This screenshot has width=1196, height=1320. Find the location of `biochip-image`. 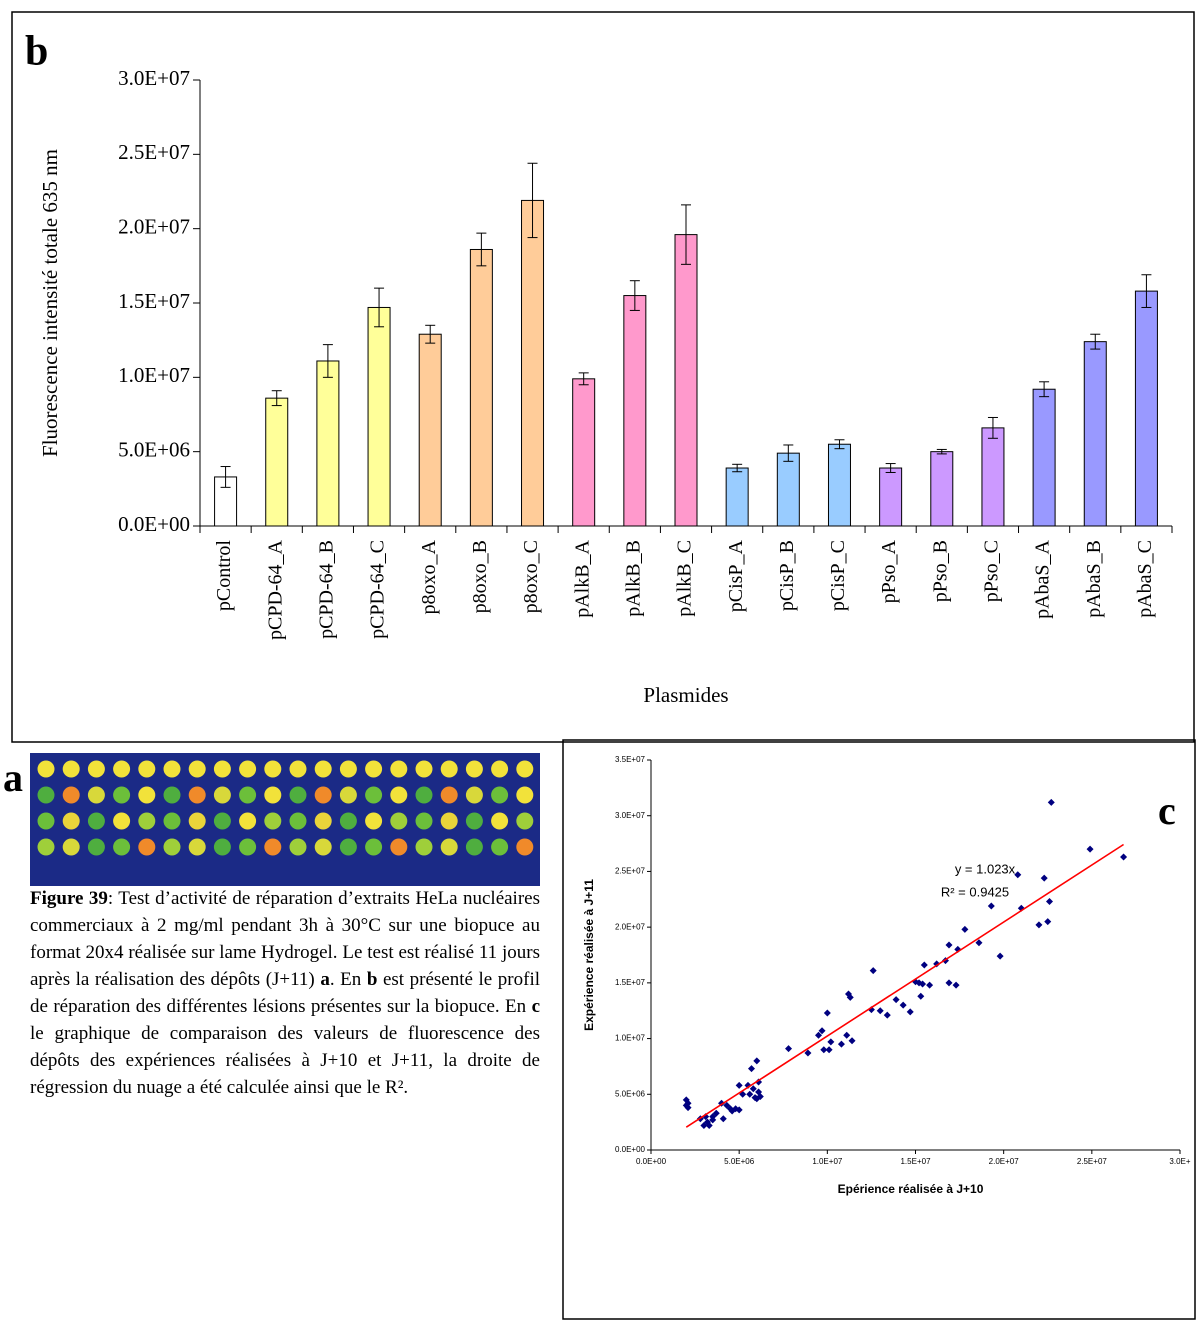

biochip-image is located at coordinates (285, 819).